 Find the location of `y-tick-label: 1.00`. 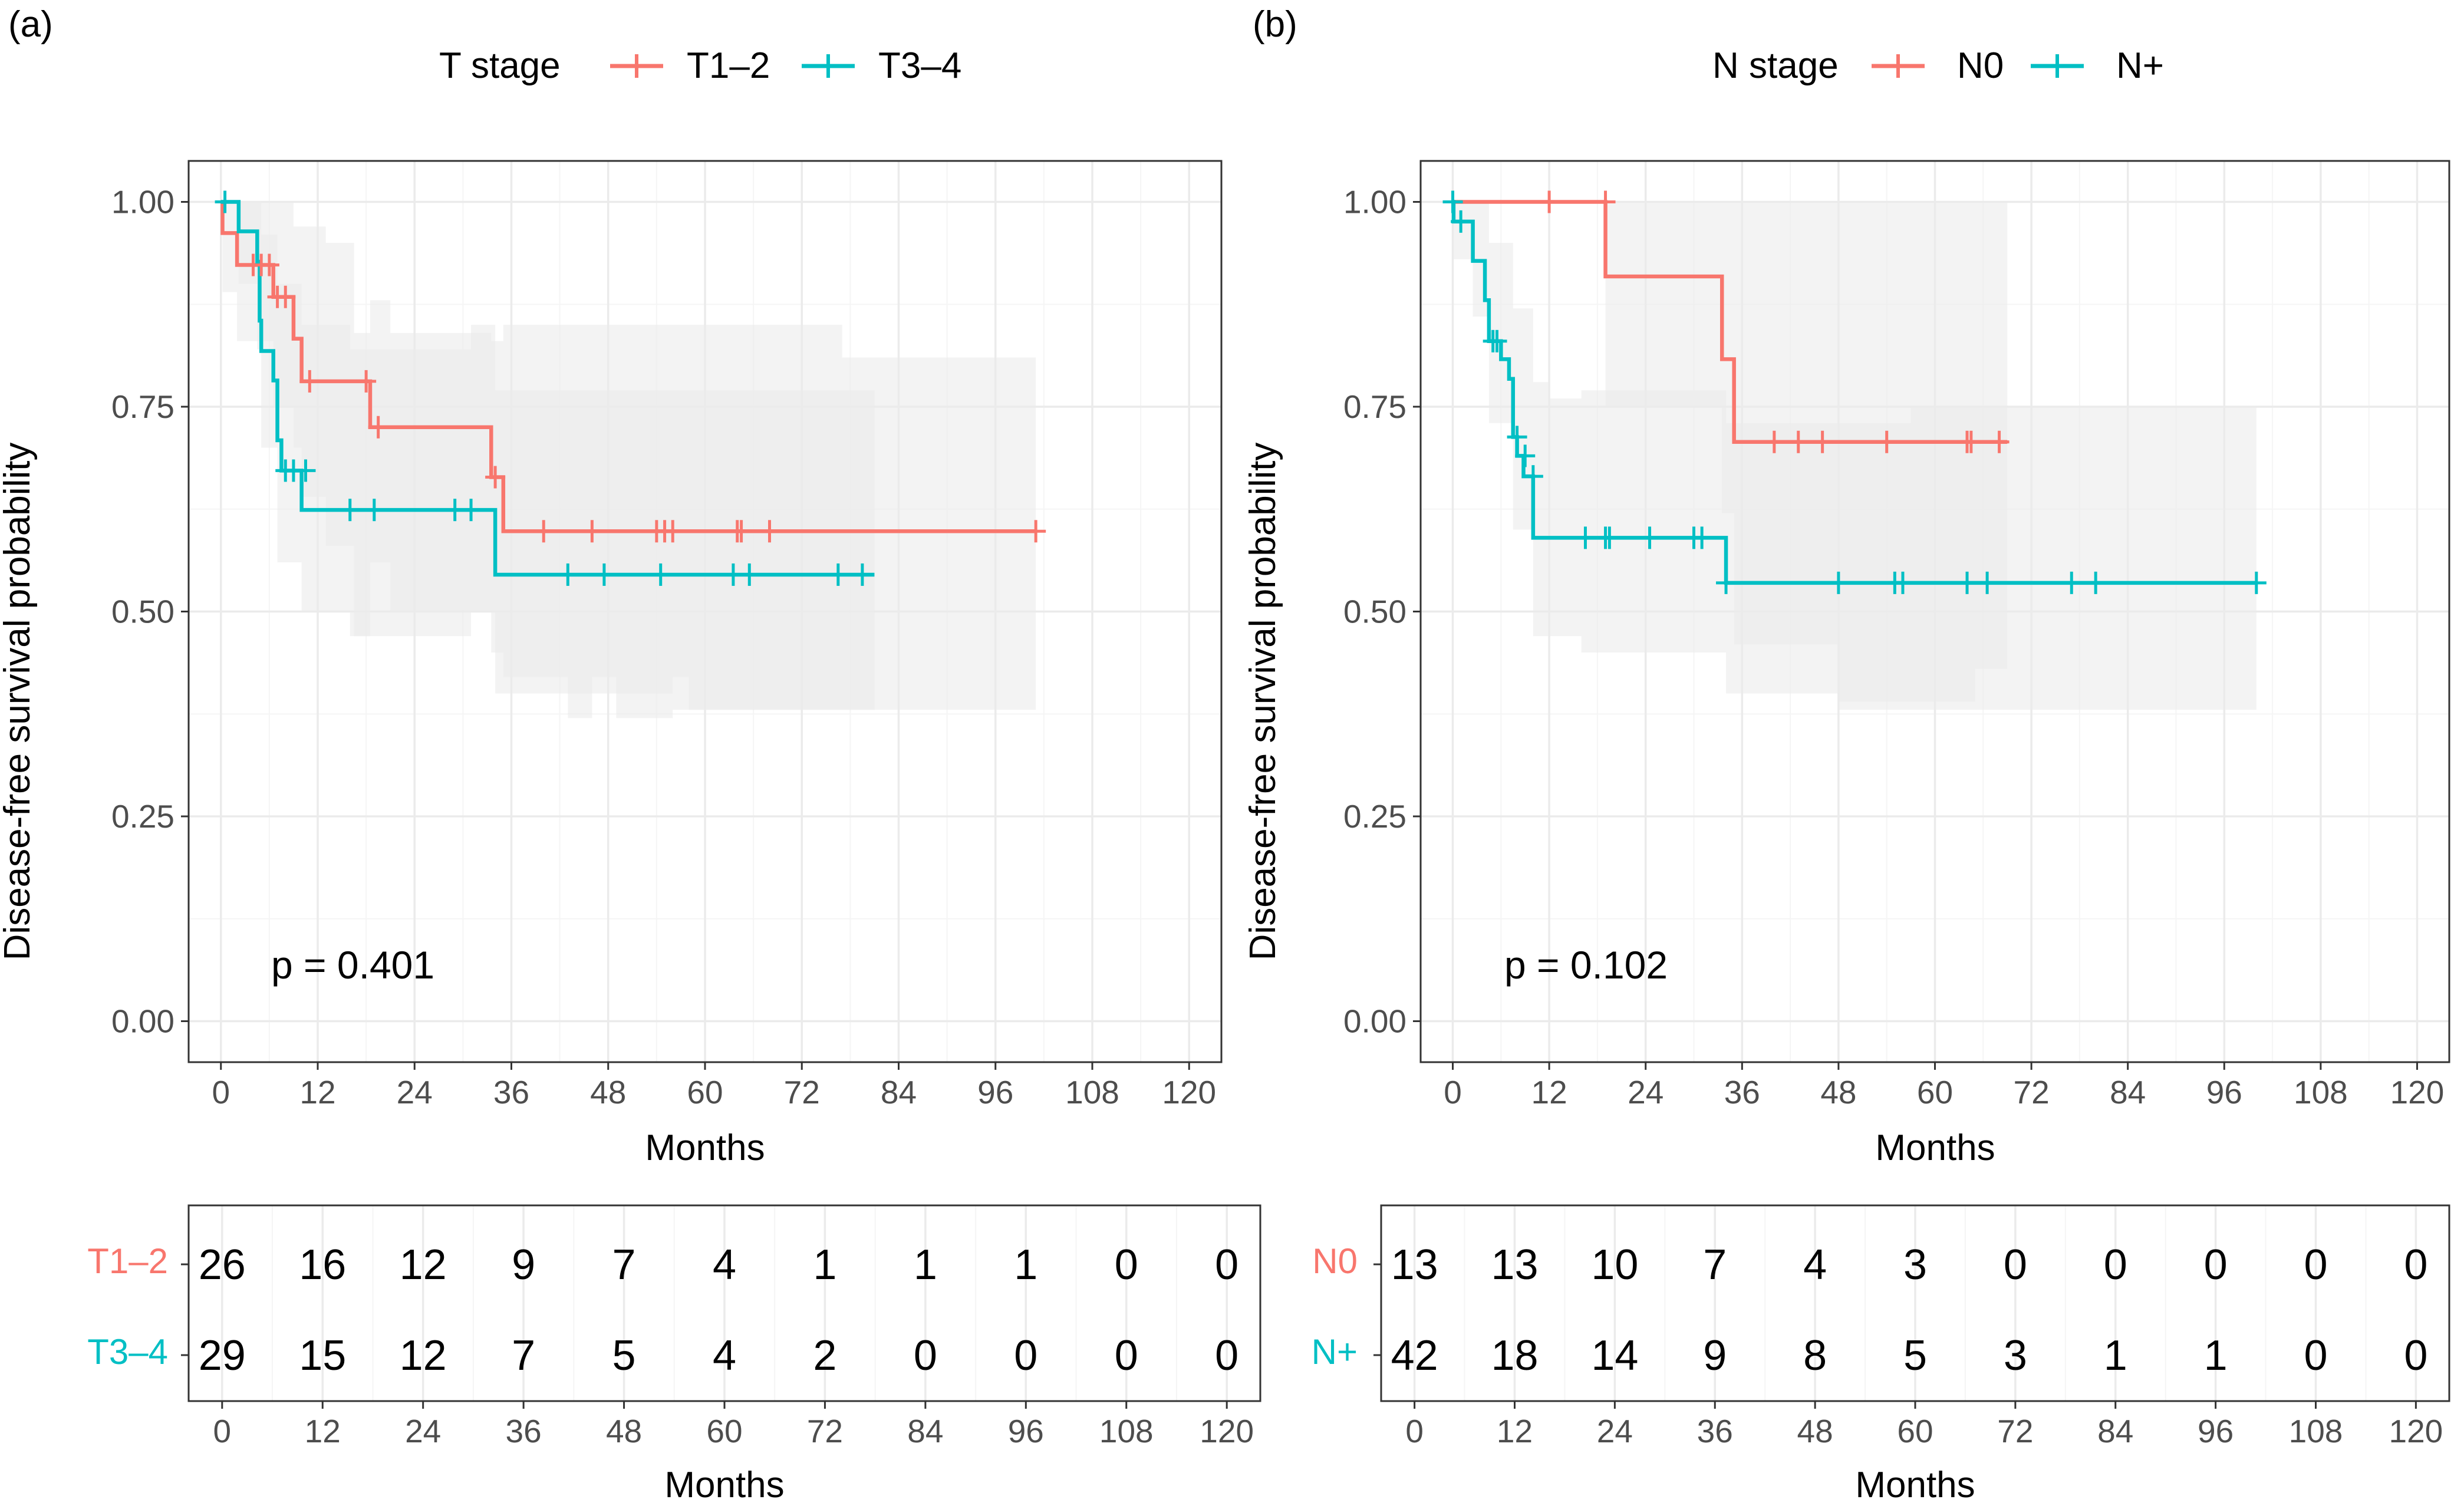

y-tick-label: 1.00 is located at coordinates (1374, 202).